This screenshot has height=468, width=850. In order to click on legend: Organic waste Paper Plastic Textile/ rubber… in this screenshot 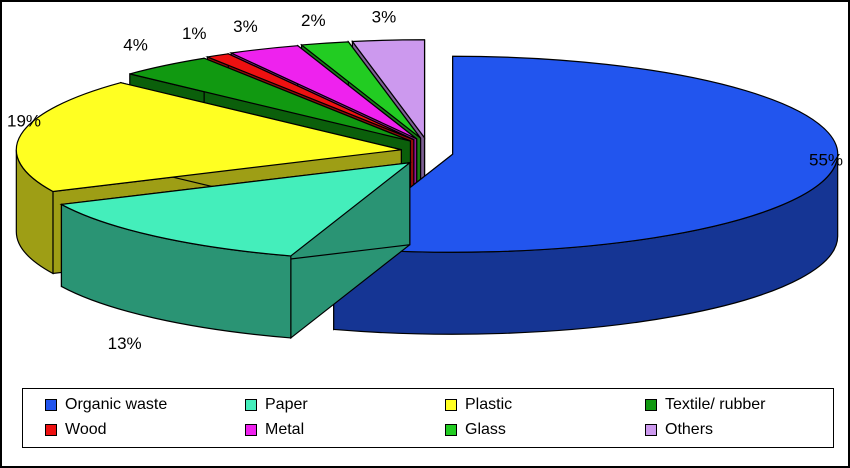, I will do `click(428, 418)`.